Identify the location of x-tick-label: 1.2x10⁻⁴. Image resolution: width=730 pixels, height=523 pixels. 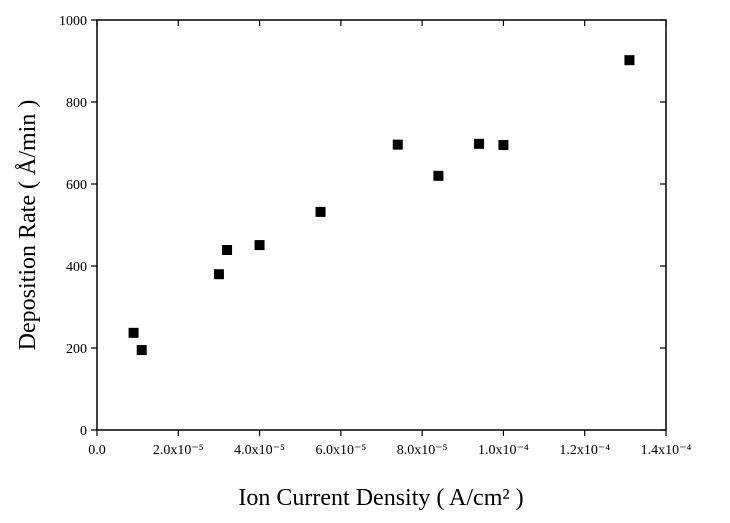
(584, 450).